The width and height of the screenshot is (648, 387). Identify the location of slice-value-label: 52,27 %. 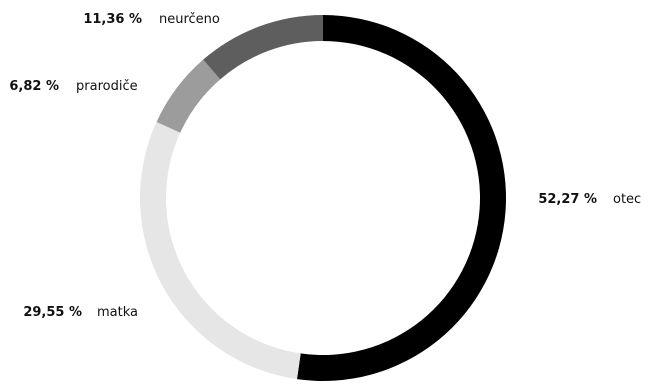
(567, 199).